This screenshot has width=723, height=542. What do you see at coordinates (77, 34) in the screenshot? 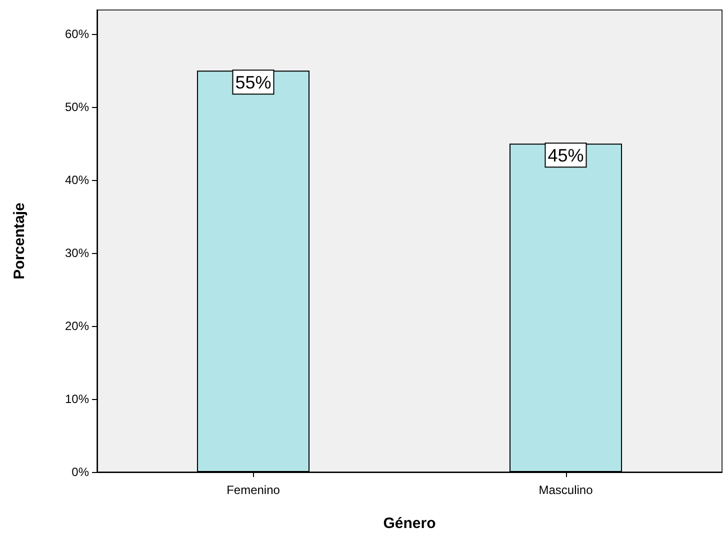
I see `y-tick-label: 60%` at bounding box center [77, 34].